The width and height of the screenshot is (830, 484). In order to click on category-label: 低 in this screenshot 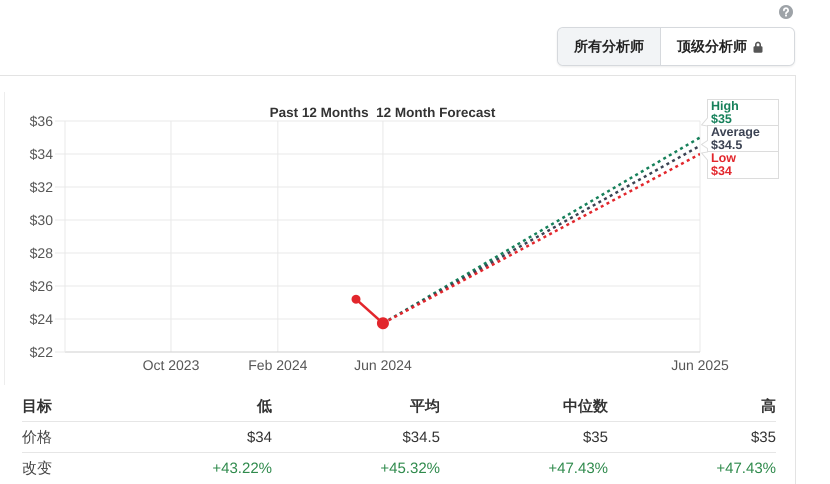, I will do `click(264, 406)`.